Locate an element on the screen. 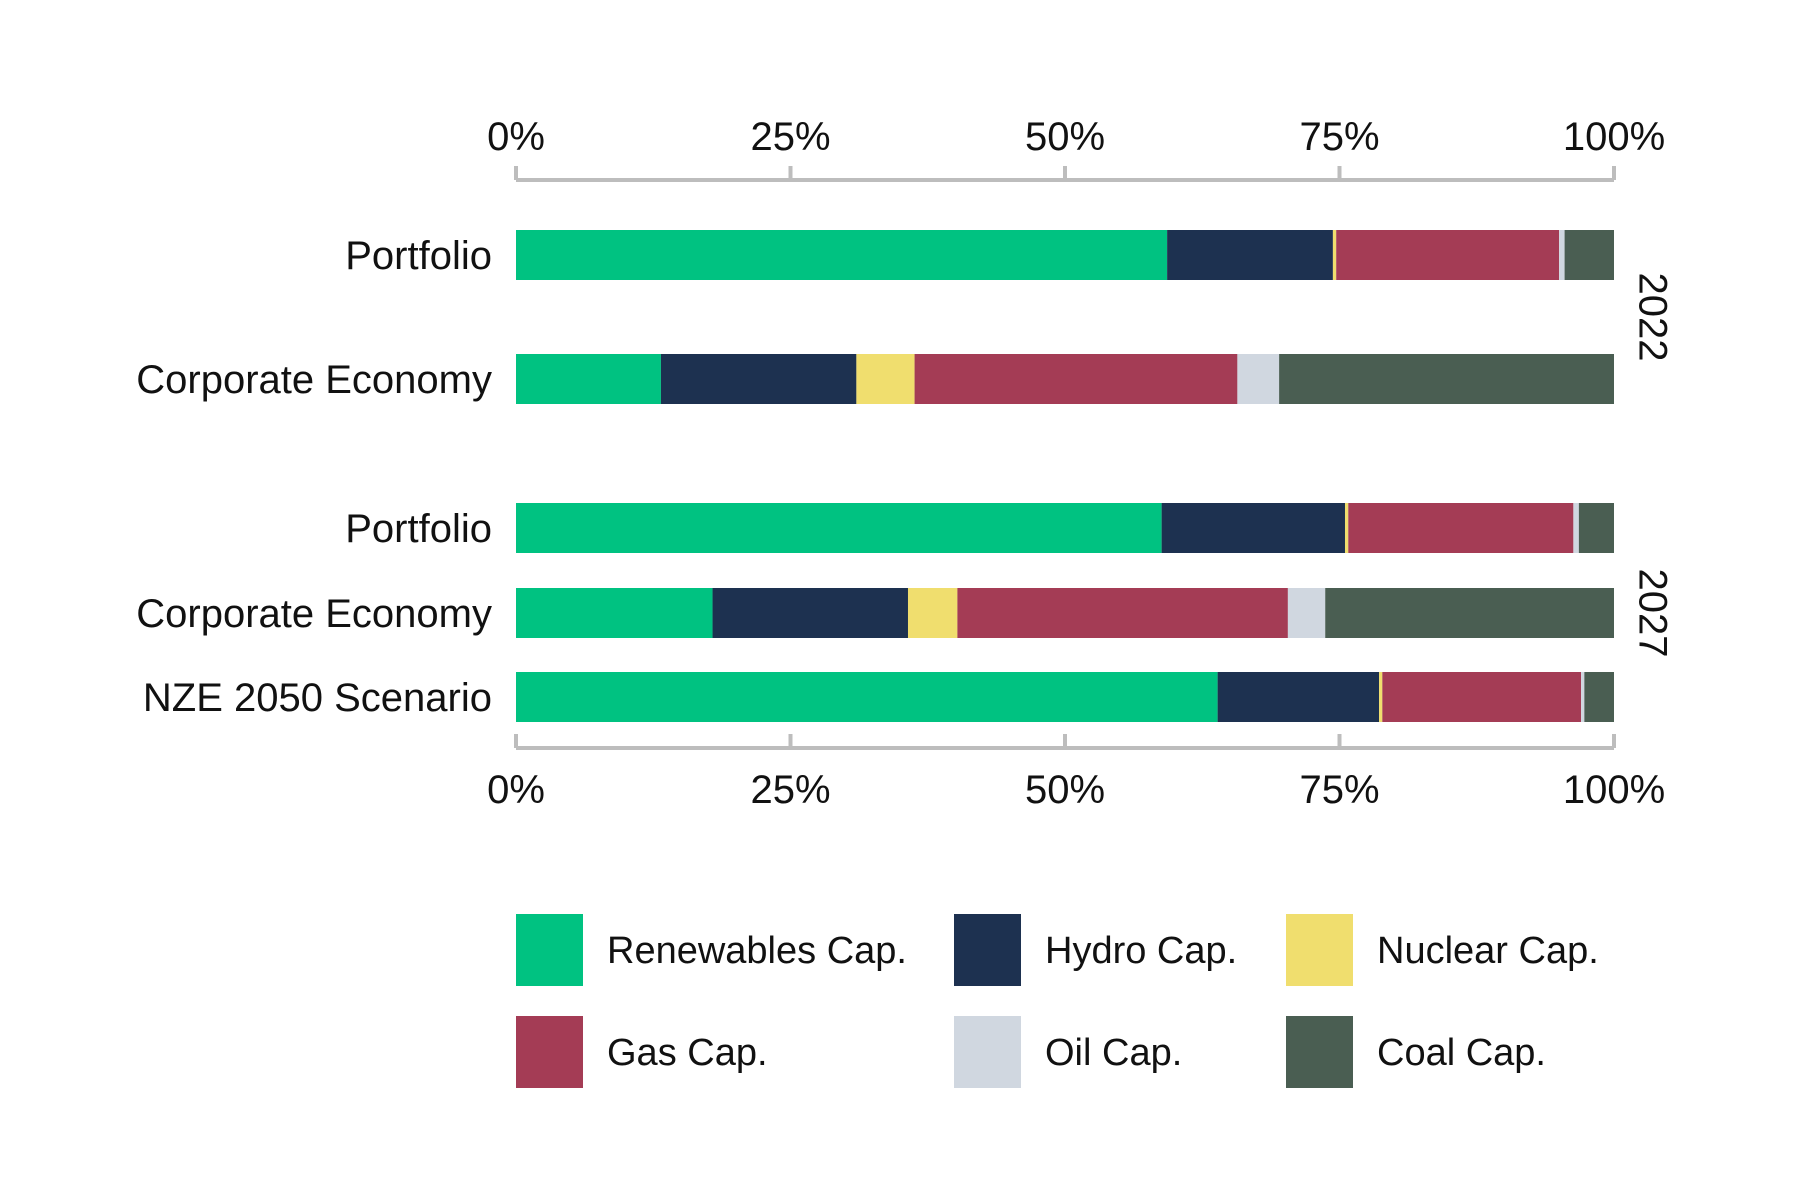  x-axis-top: 0% 25% 50% 75% 100% is located at coordinates (1076, 148).